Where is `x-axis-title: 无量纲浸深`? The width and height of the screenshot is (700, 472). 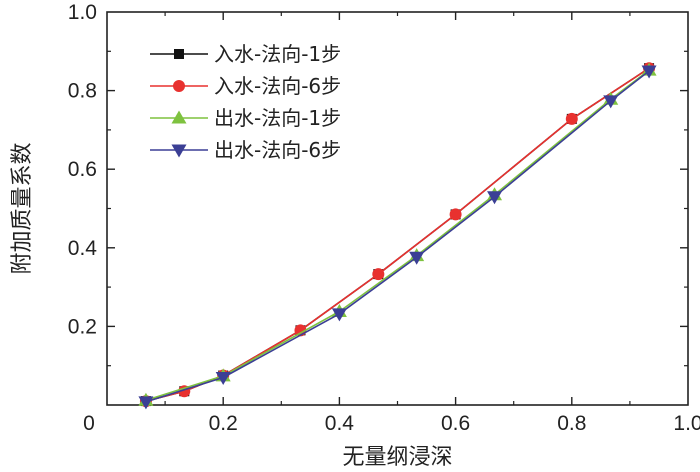
x-axis-title: 无量纲浸深 is located at coordinates (397, 457).